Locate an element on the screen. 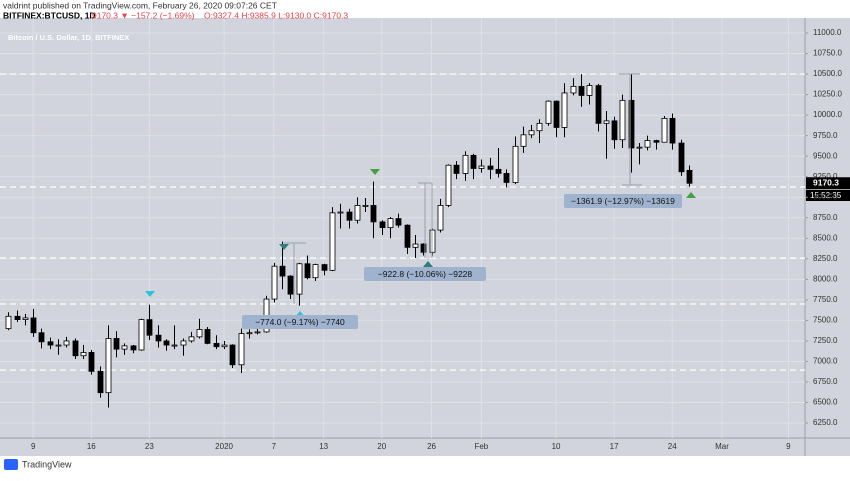 The height and width of the screenshot is (481, 850). x-tick-label: Mar is located at coordinates (722, 446).